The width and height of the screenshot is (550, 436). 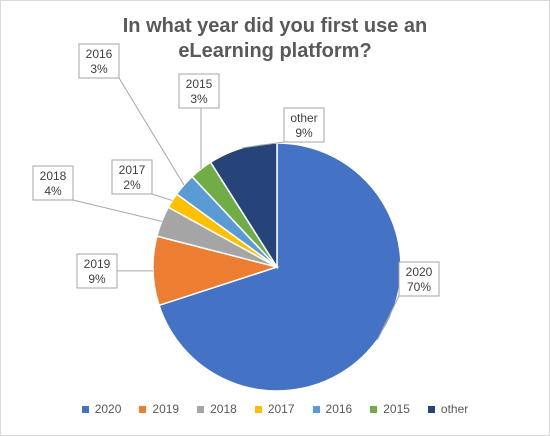 I want to click on legend-swatch-2019, so click(x=143, y=409).